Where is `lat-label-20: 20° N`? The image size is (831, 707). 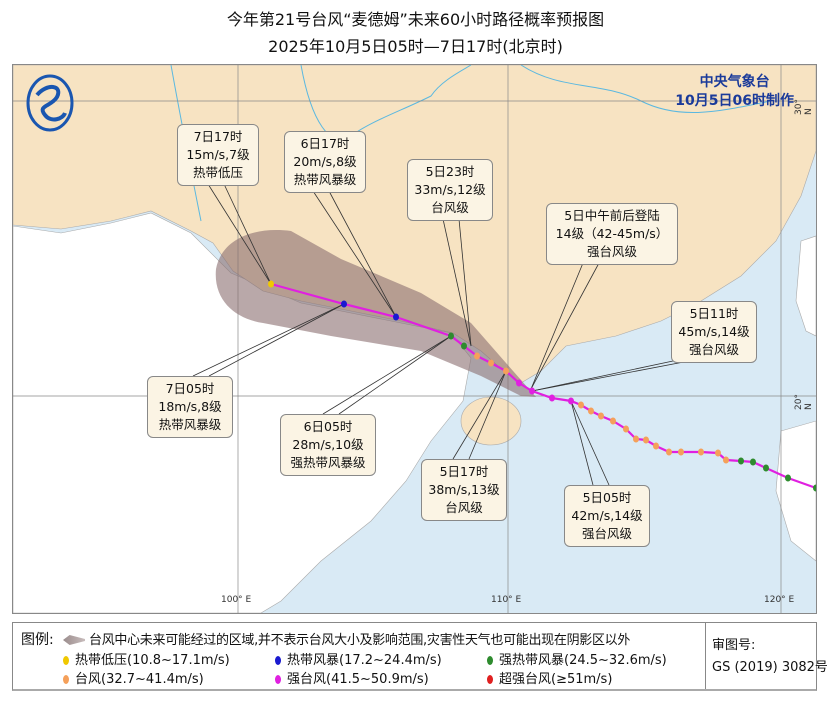 lat-label-20: 20° N is located at coordinates (804, 402).